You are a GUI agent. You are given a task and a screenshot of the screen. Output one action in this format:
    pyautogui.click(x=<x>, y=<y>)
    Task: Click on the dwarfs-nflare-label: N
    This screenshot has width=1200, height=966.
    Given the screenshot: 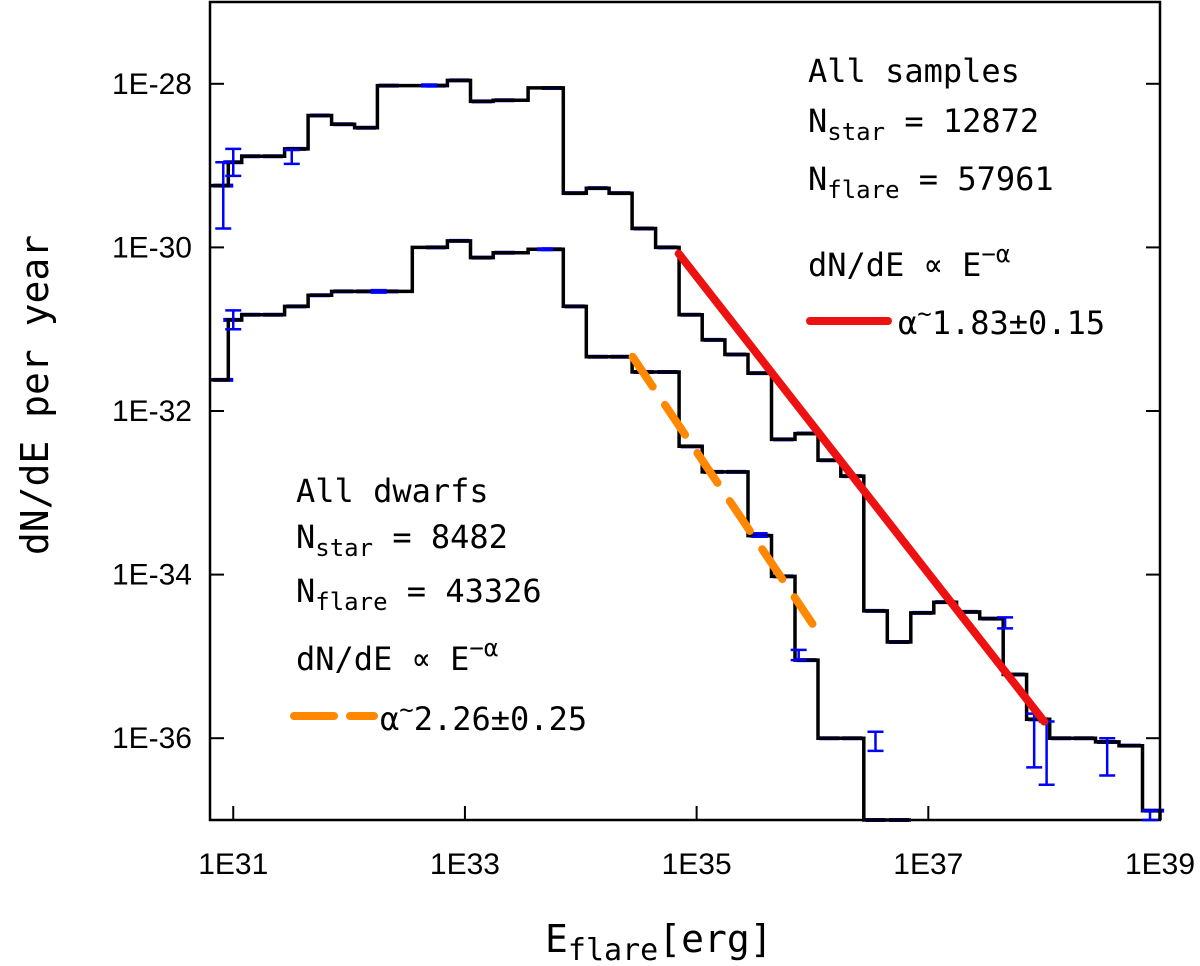 What is the action you would take?
    pyautogui.click(x=305, y=591)
    